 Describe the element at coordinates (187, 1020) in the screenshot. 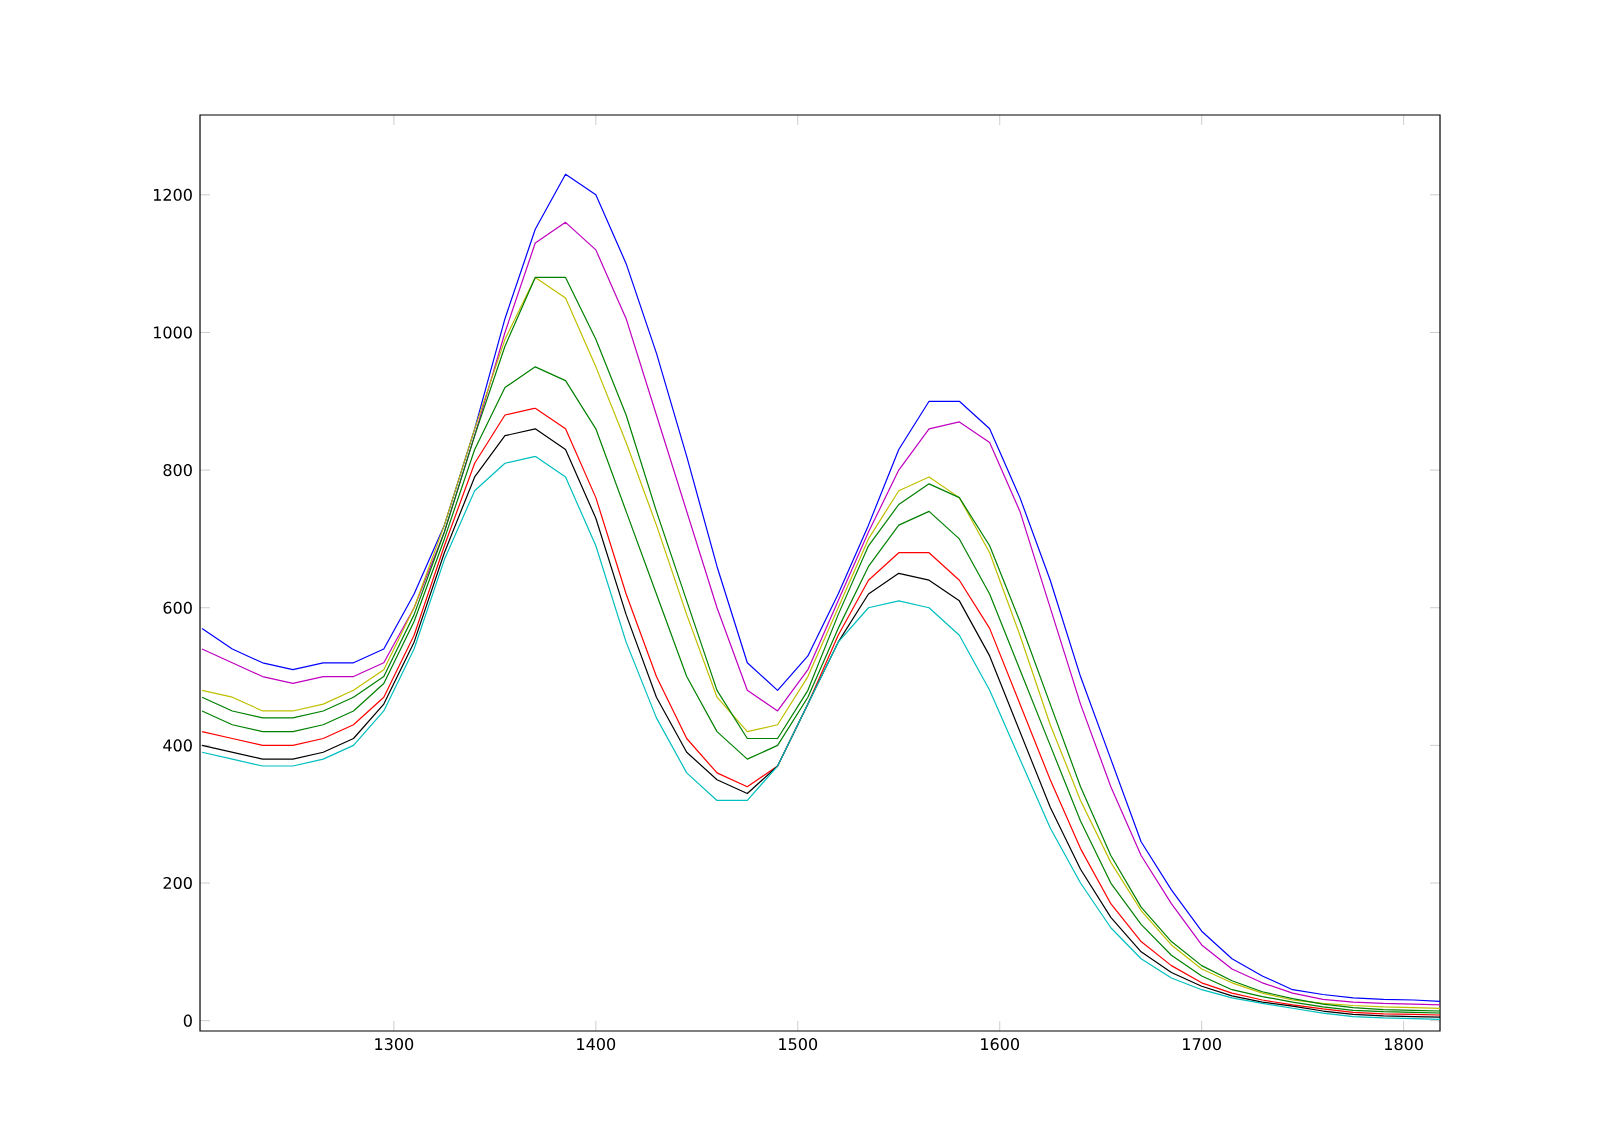

I see `y-tick-label: 0` at that location.